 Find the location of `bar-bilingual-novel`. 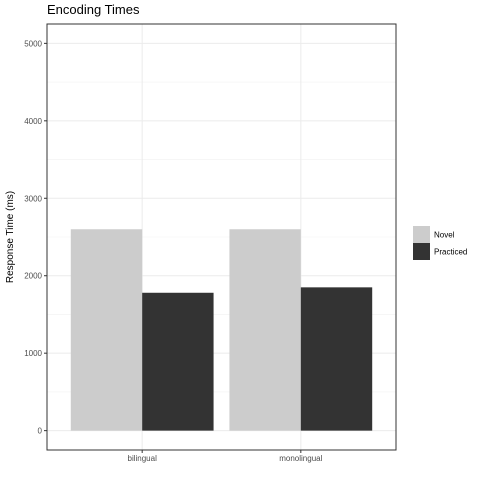

bar-bilingual-novel is located at coordinates (106, 330).